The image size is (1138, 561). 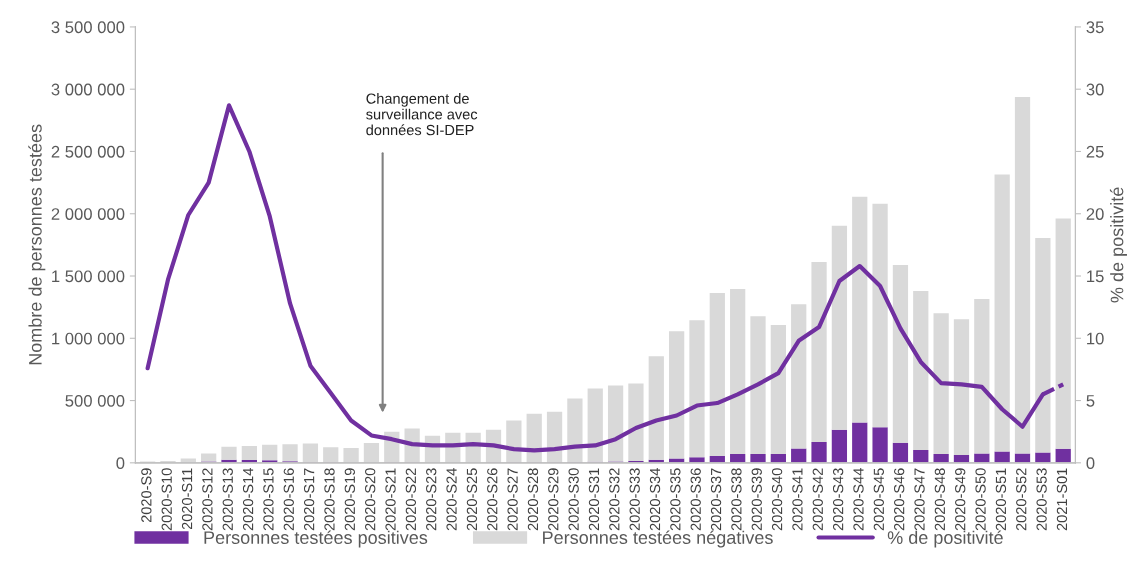 I want to click on x-tick-label: 2020-S10, so click(x=166, y=499).